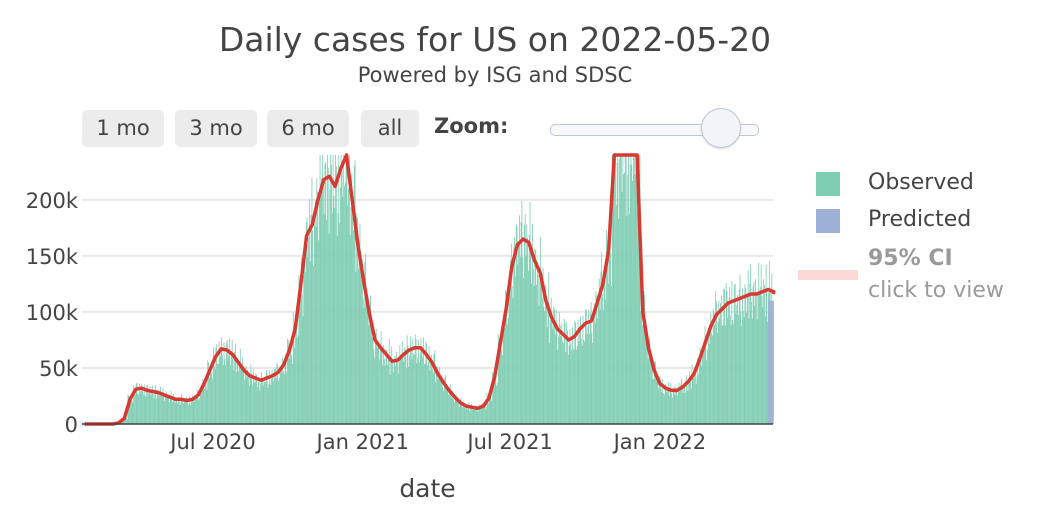 This screenshot has height=512, width=1042. What do you see at coordinates (720, 128) in the screenshot?
I see `zoom-slider-handle` at bounding box center [720, 128].